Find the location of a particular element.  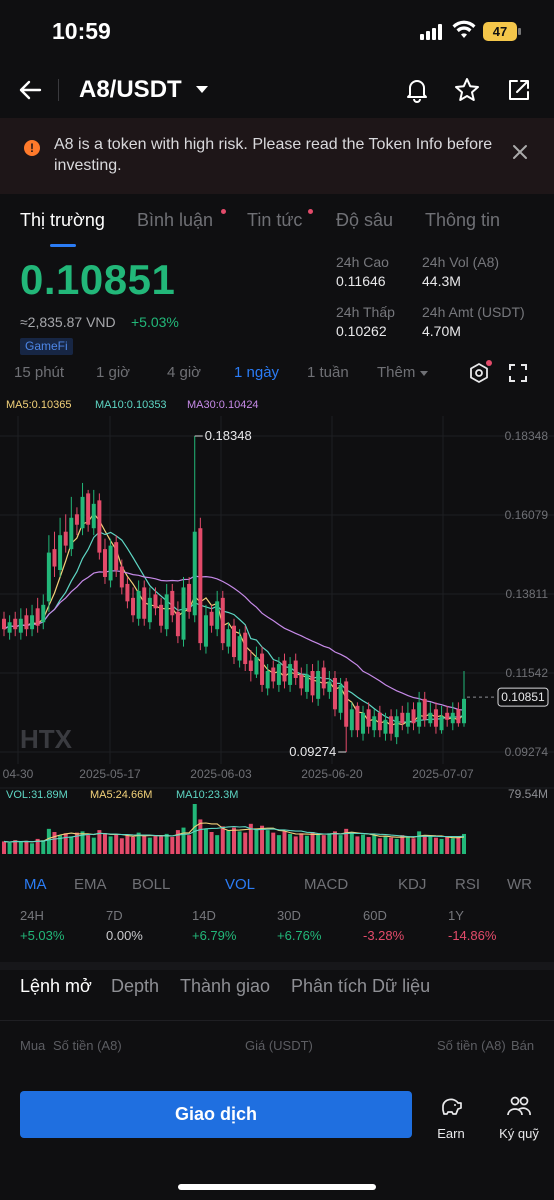

vol-legend: VOL:31.89M is located at coordinates (37, 795).